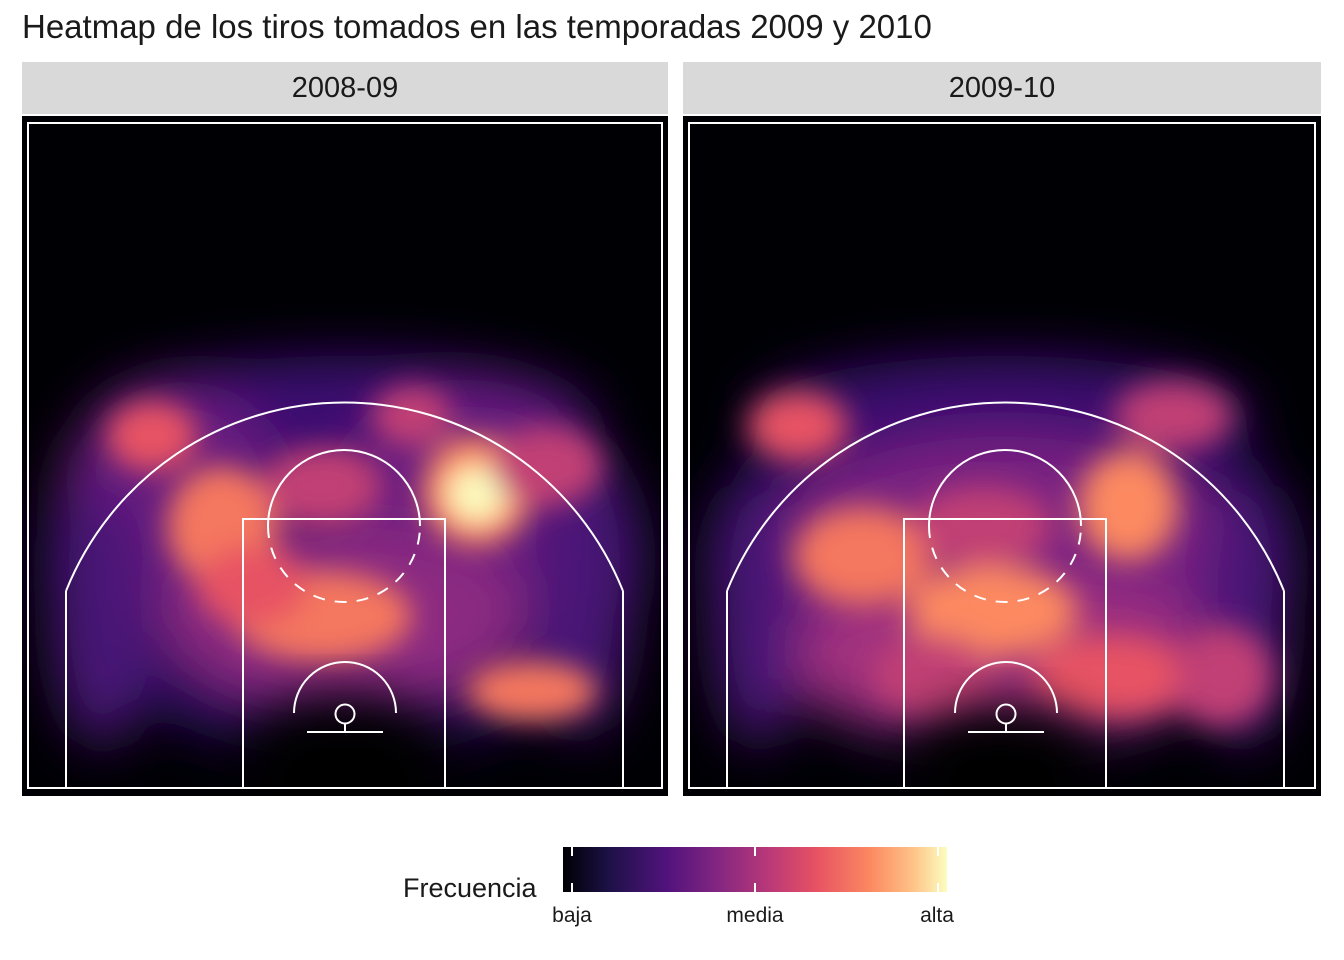 The height and width of the screenshot is (960, 1344). I want to click on legend-tick-alta-bottom, so click(938, 887).